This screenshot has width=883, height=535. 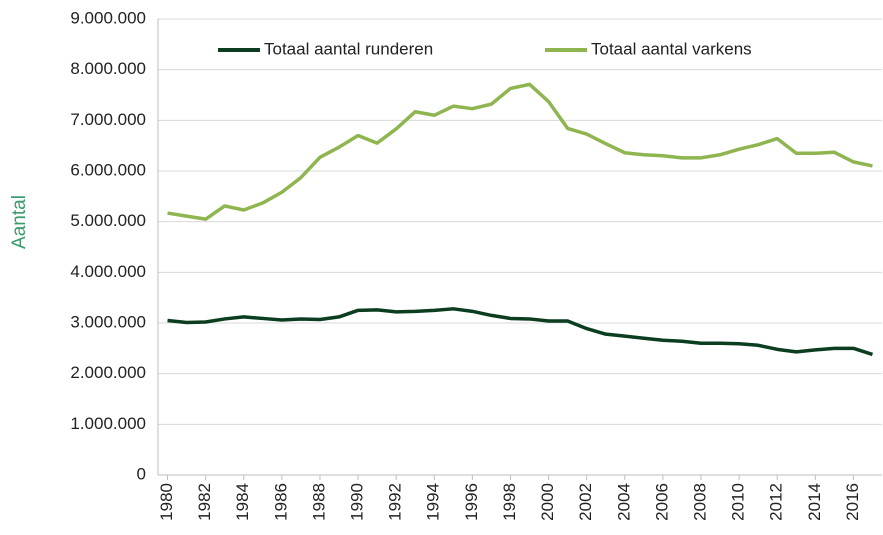 I want to click on y-tick-label: 1.000.000, so click(x=108, y=423).